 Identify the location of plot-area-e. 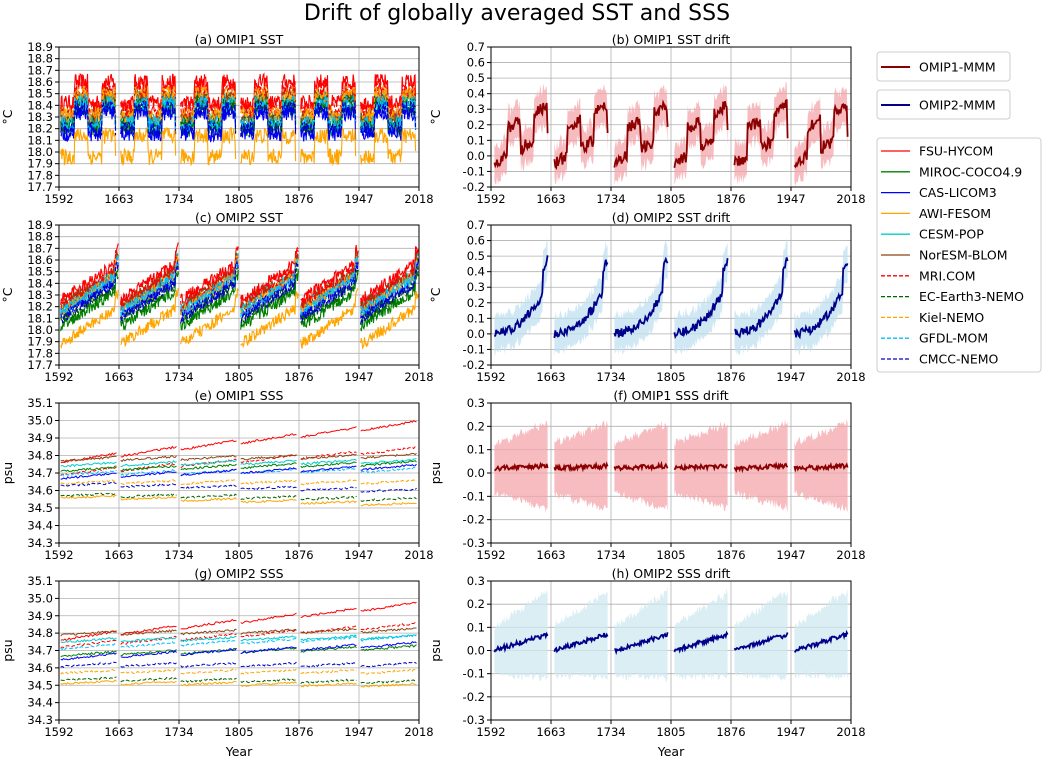
(238, 463).